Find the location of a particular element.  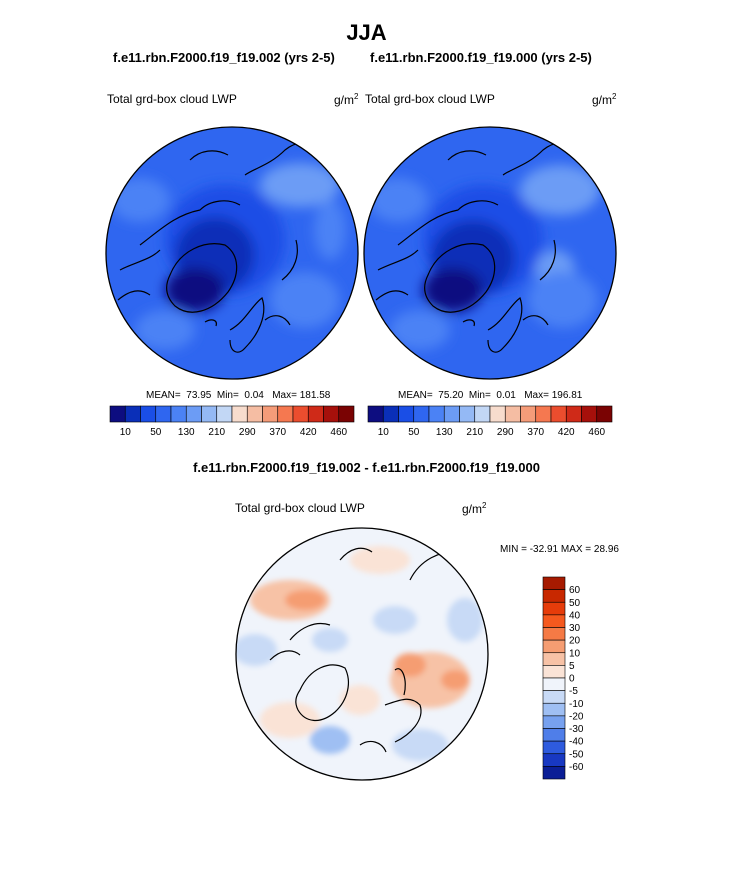

colorbar-level-label: -50 is located at coordinates (576, 754).